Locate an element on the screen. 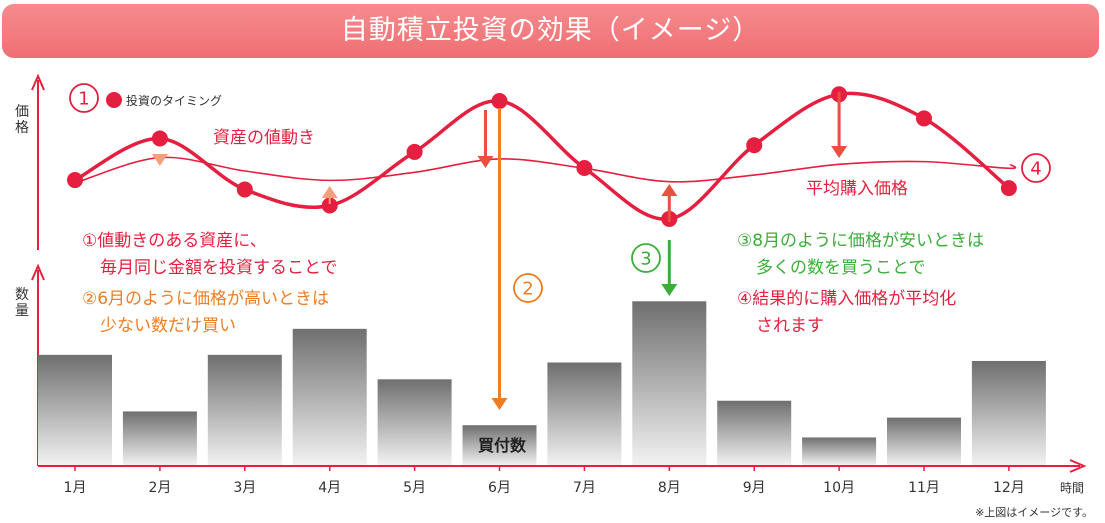  average-price-label: 平均購入価格 is located at coordinates (857, 189).